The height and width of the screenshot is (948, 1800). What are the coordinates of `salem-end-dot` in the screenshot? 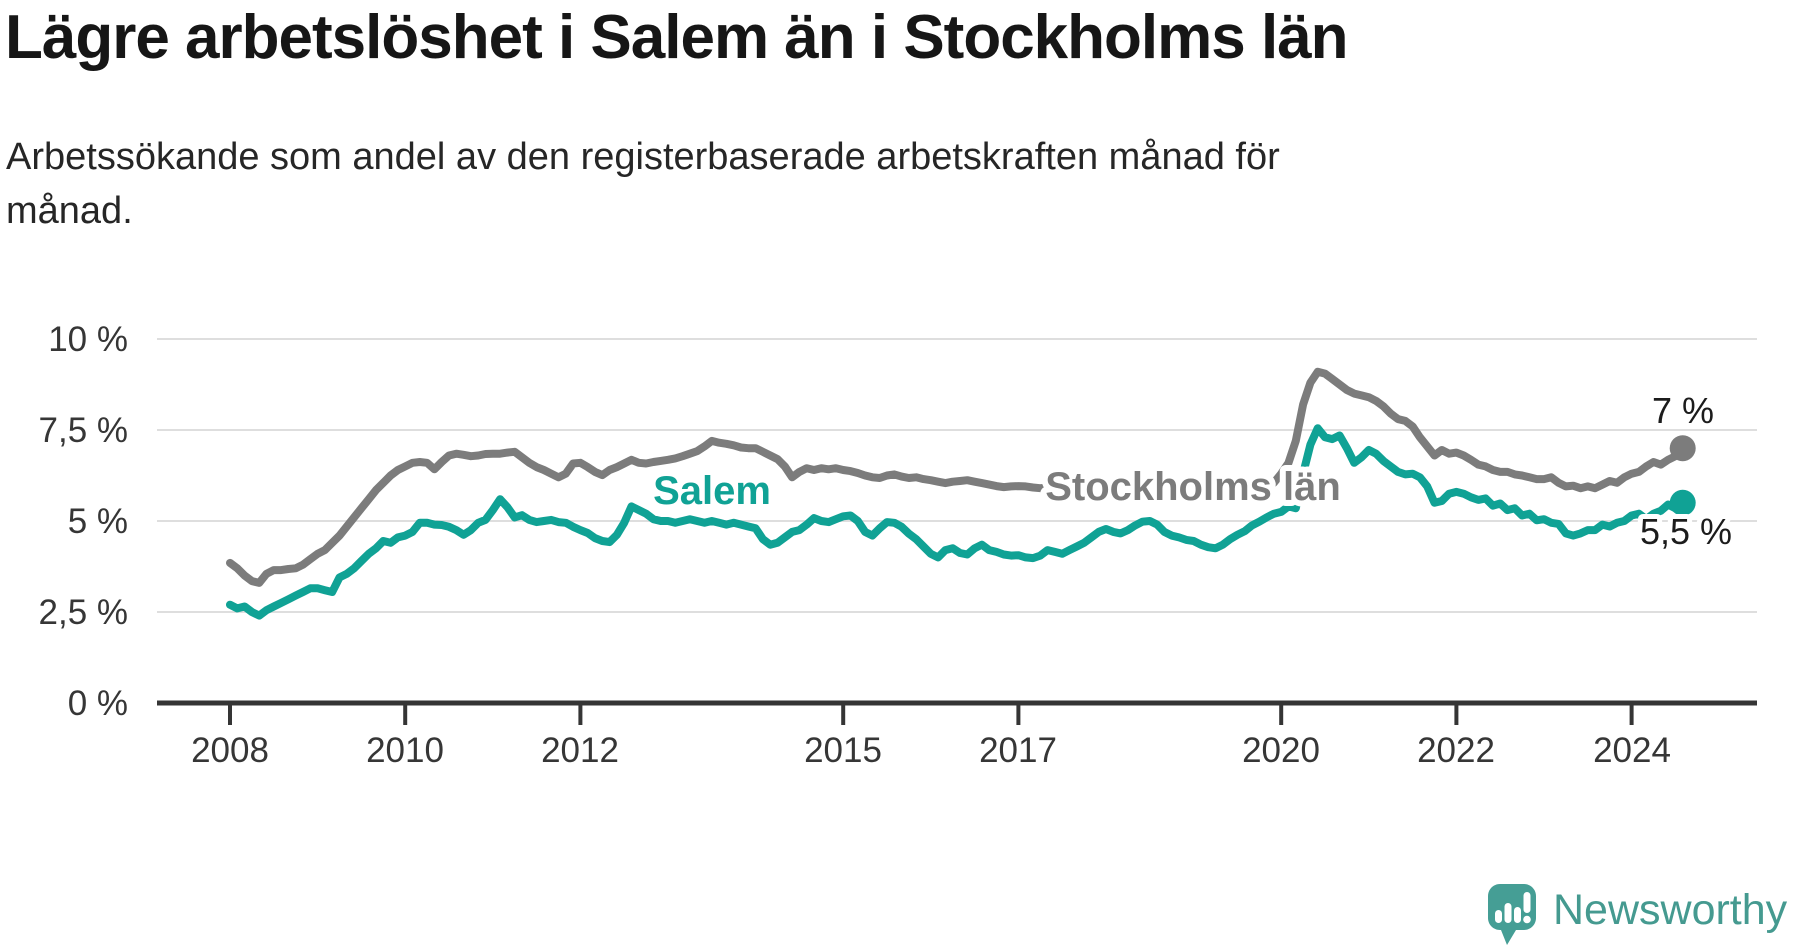 It's located at (1682, 502).